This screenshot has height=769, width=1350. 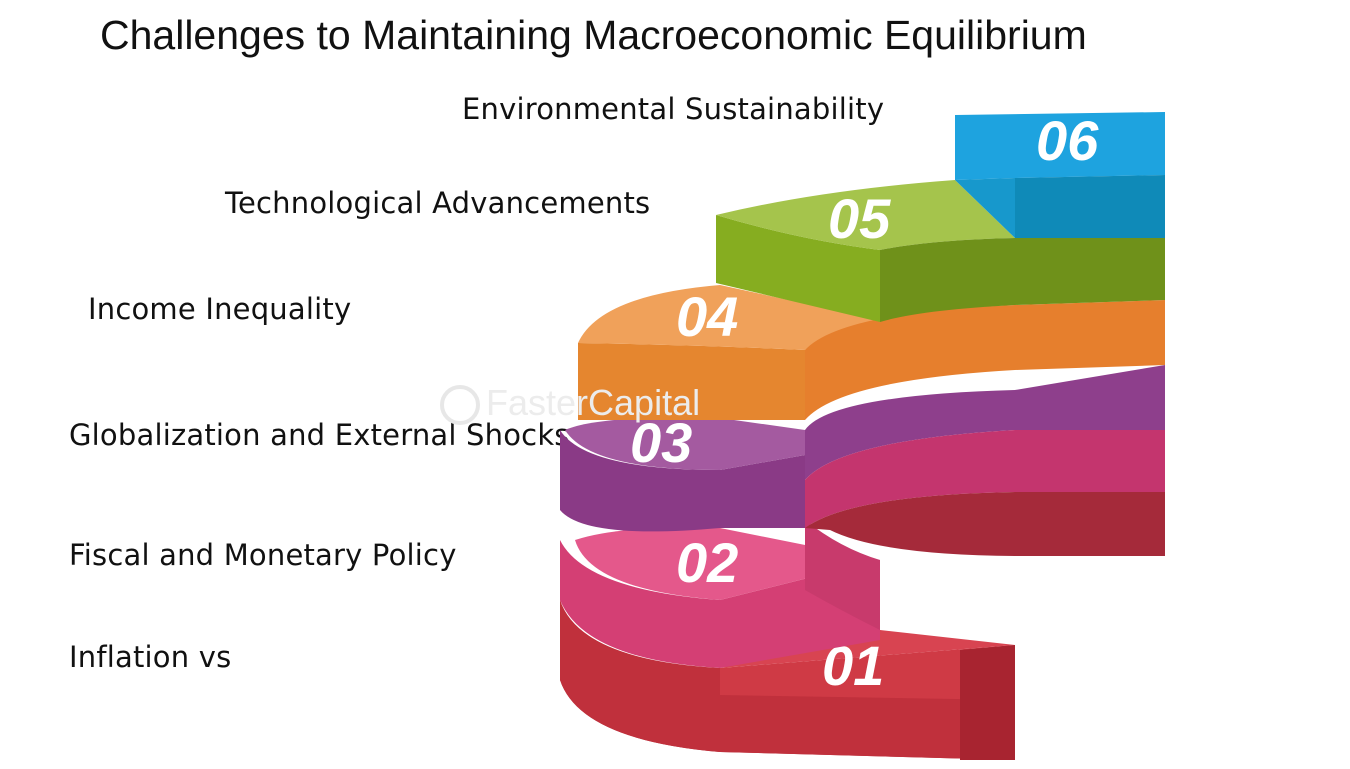 I want to click on step-02-number: 02, so click(x=707, y=562).